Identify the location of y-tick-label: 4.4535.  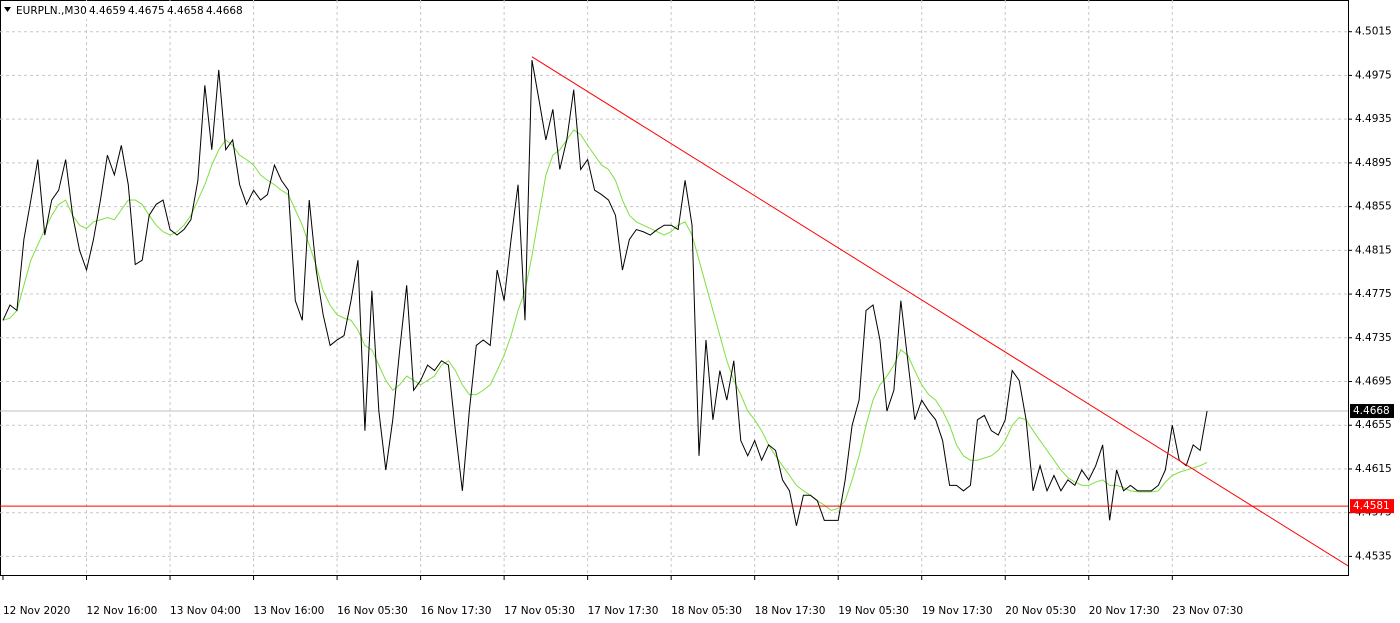
(1373, 556).